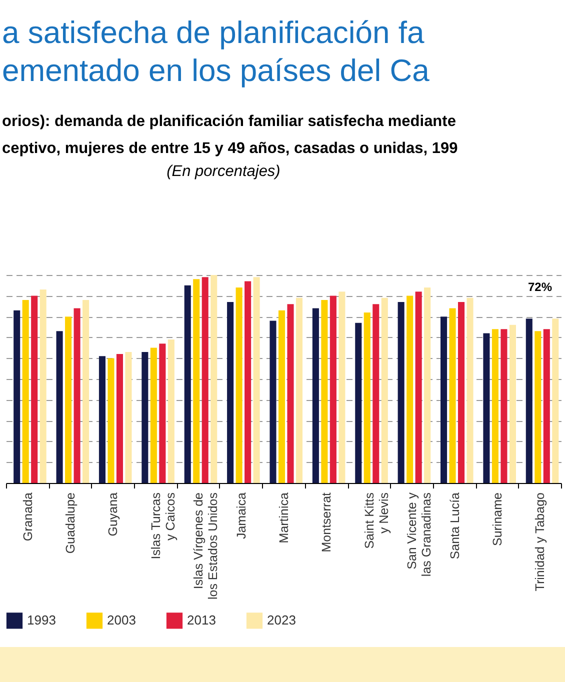 The height and width of the screenshot is (682, 565). I want to click on x-tick-label: Montserrat, so click(327, 522).